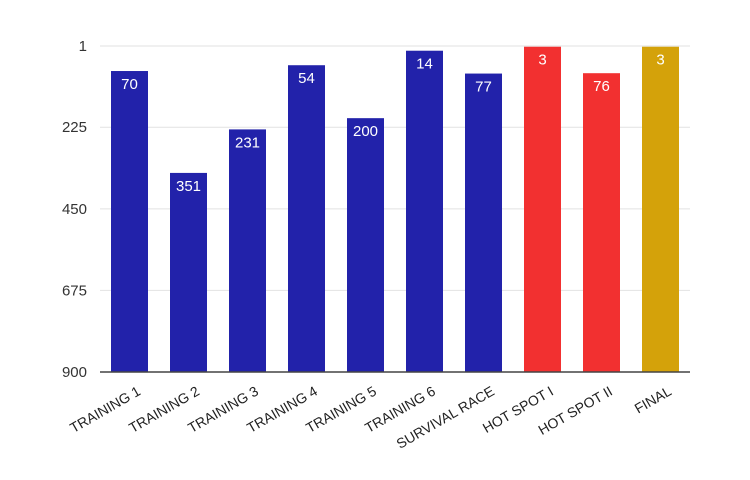 This screenshot has width=750, height=480. I want to click on y-tick-label: 675, so click(74, 290).